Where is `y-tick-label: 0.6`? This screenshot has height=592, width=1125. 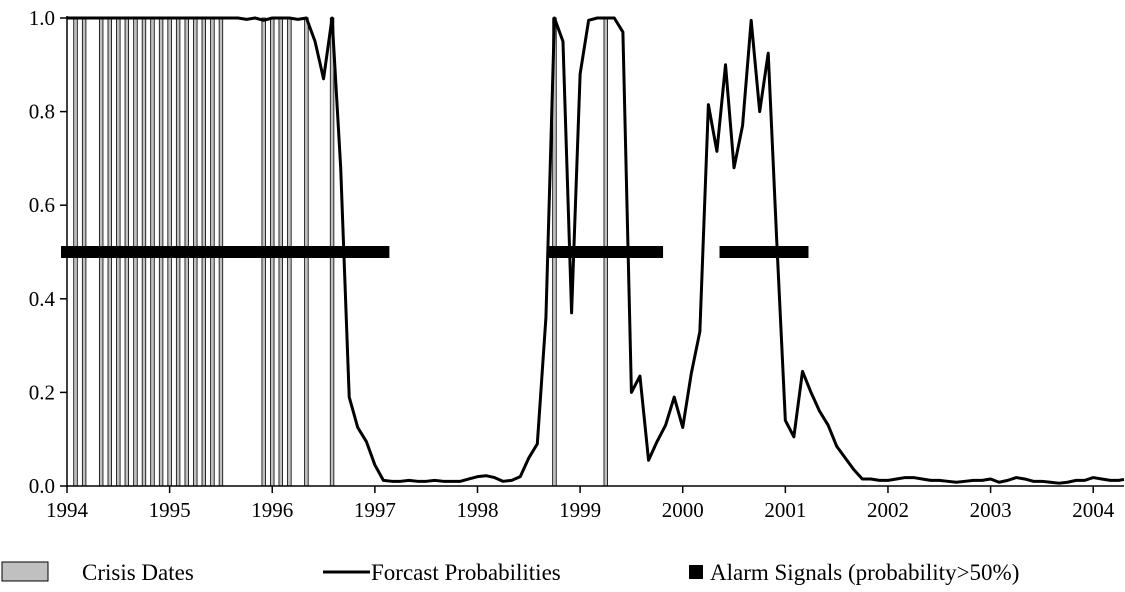 y-tick-label: 0.6 is located at coordinates (42, 205).